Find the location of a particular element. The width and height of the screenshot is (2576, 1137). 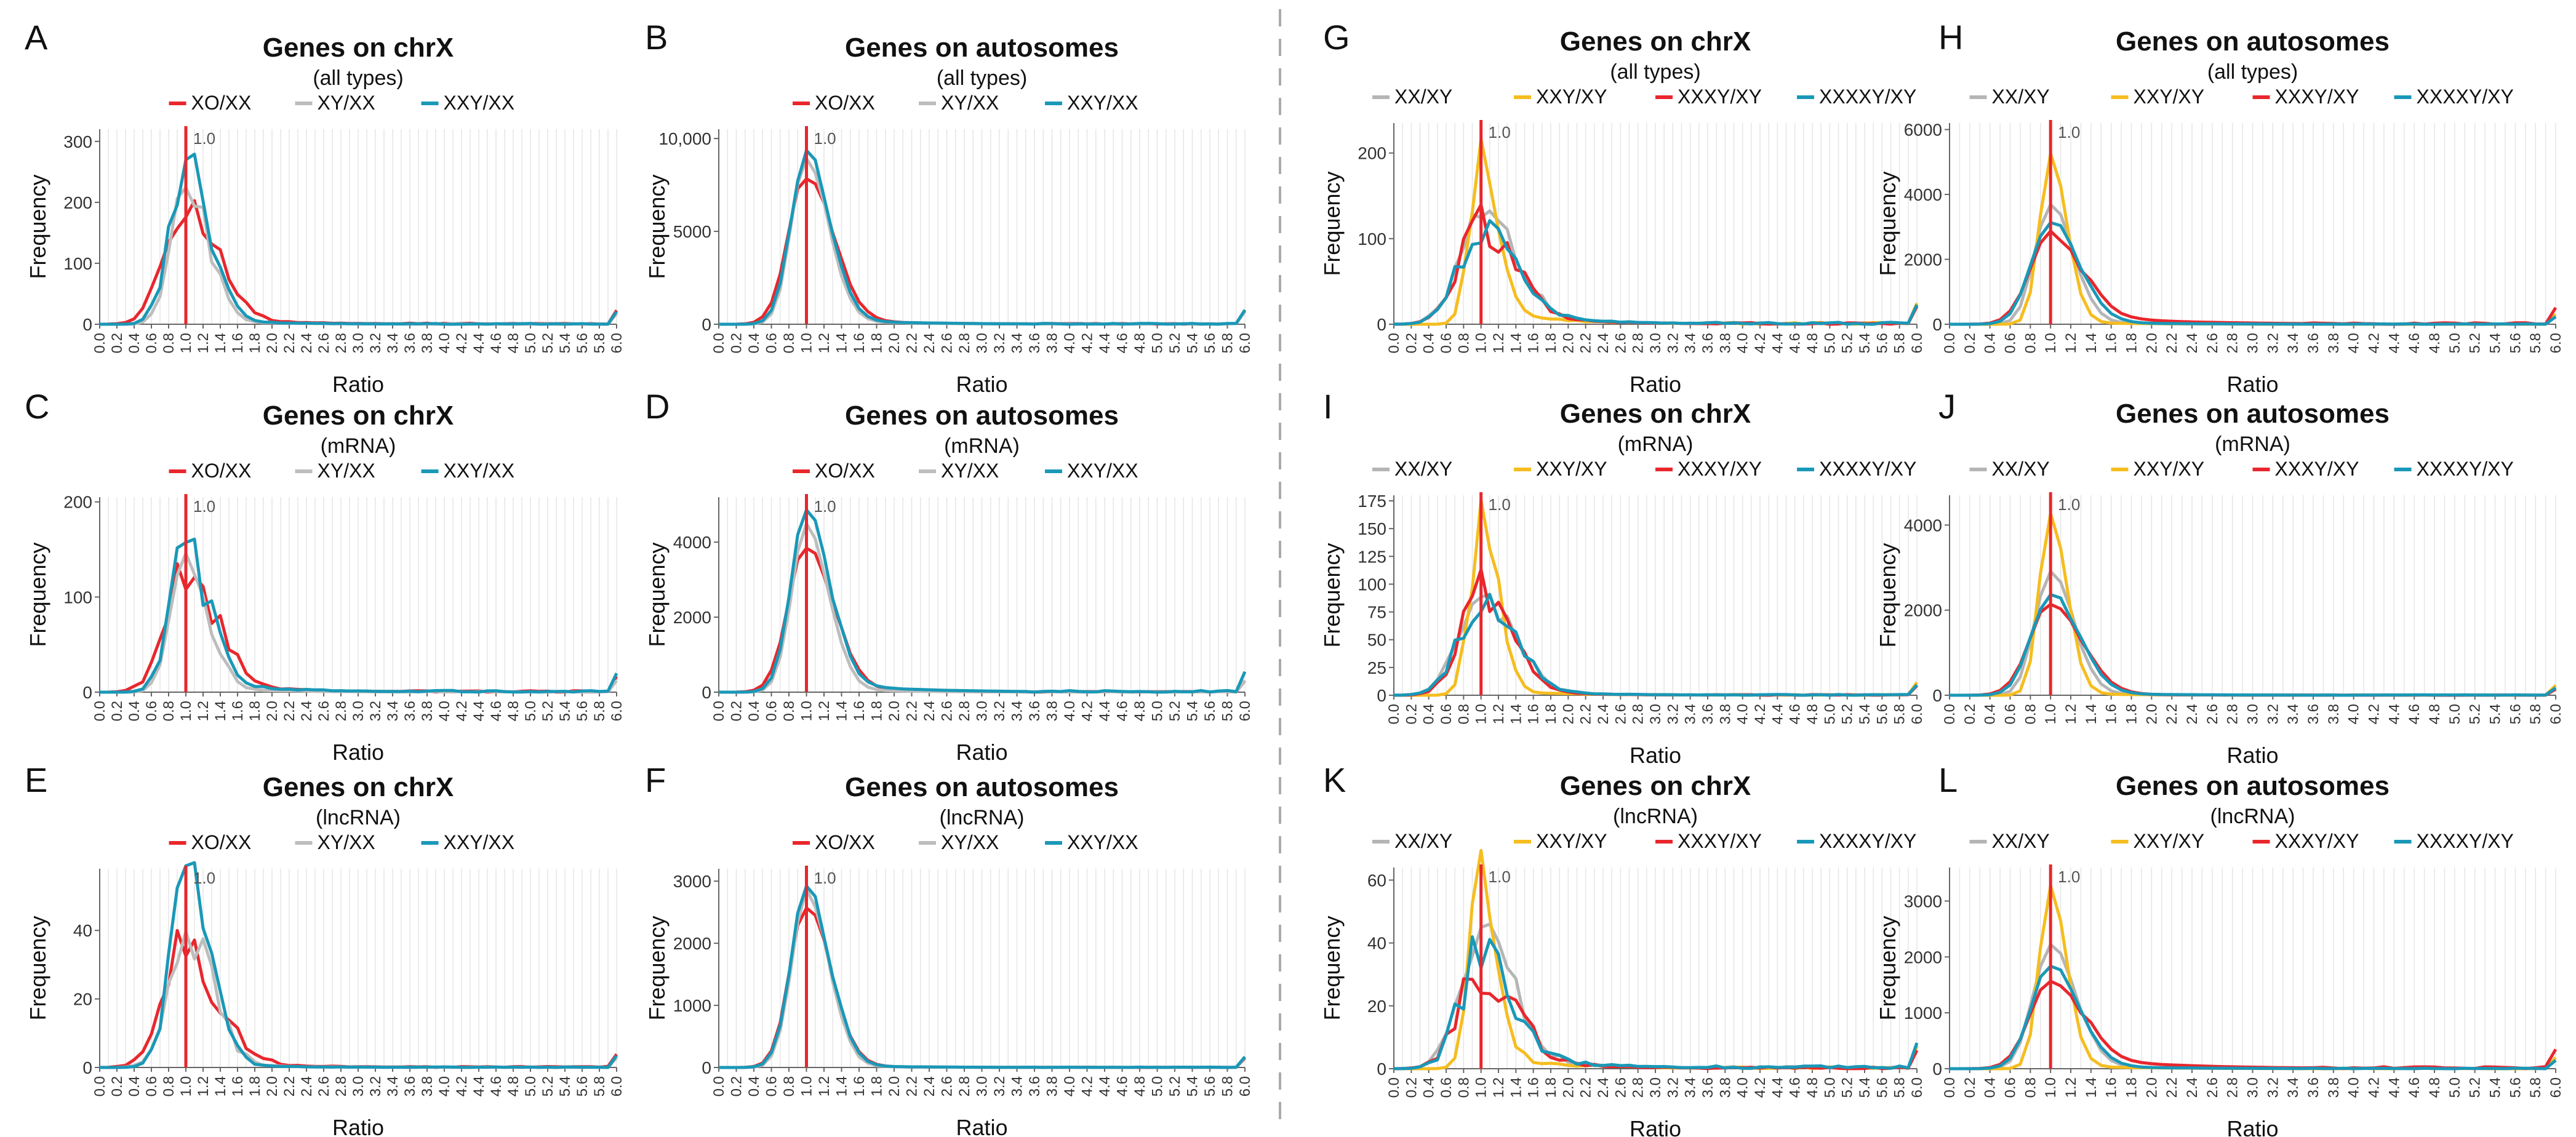

y-tick-label: 2000 is located at coordinates (692, 944).